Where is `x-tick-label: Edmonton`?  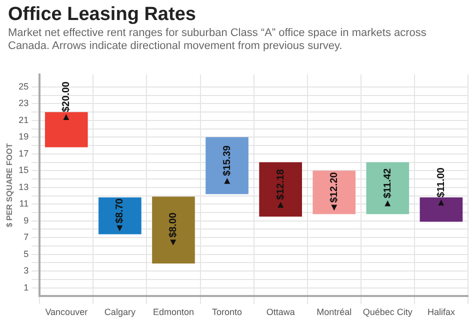 x-tick-label: Edmonton is located at coordinates (173, 312).